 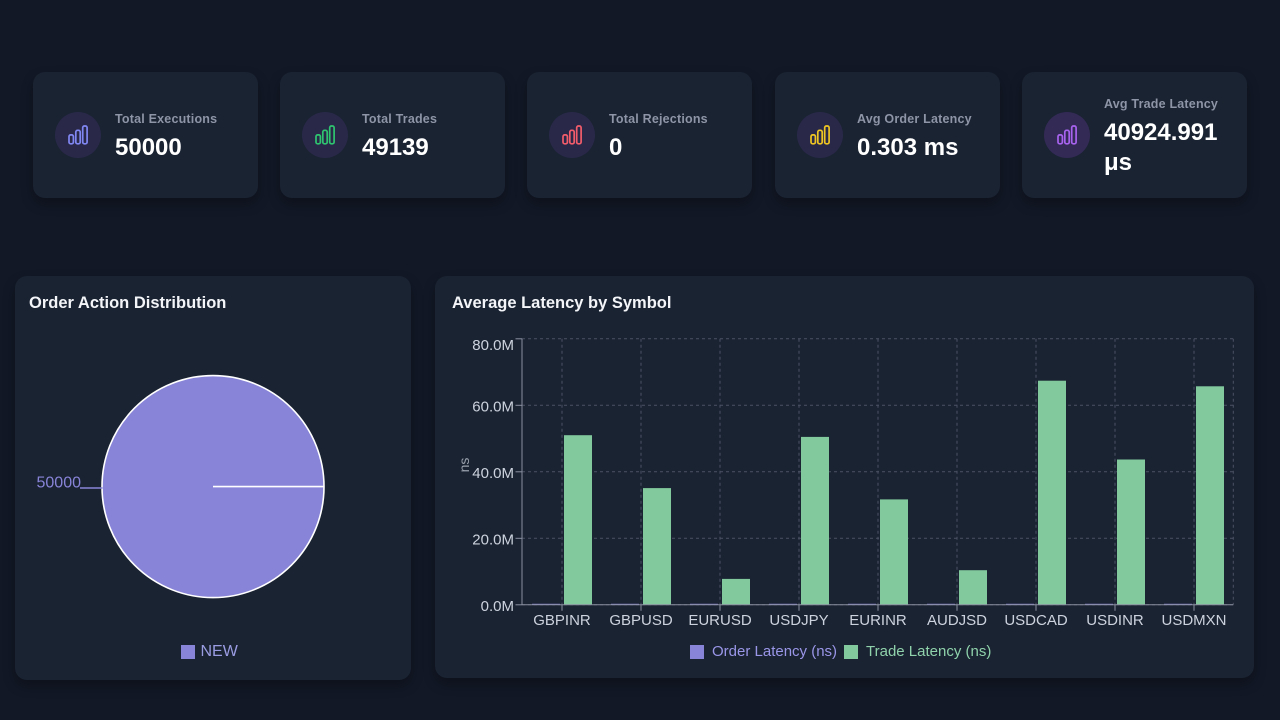 What do you see at coordinates (1115, 620) in the screenshot?
I see `svg-text: USDINR` at bounding box center [1115, 620].